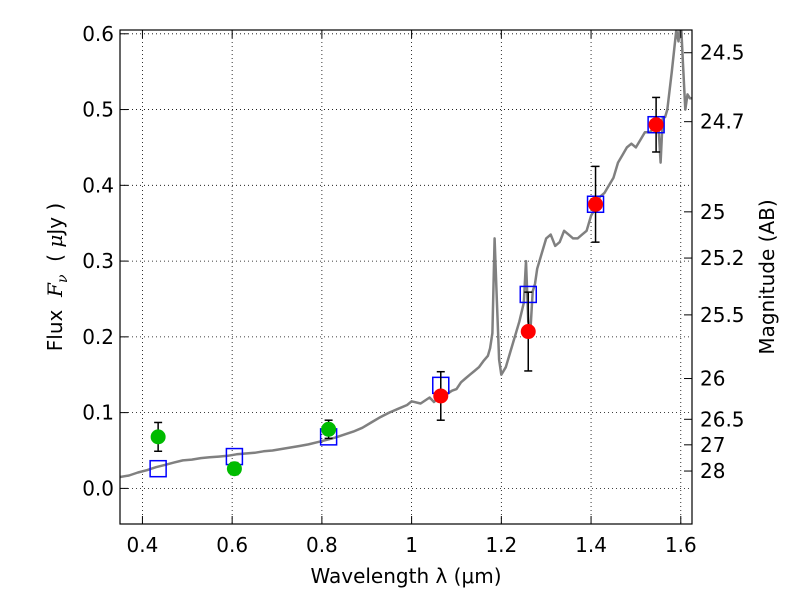 This screenshot has height=600, width=800. I want to click on y-tick-label: 0.5, so click(98, 110).